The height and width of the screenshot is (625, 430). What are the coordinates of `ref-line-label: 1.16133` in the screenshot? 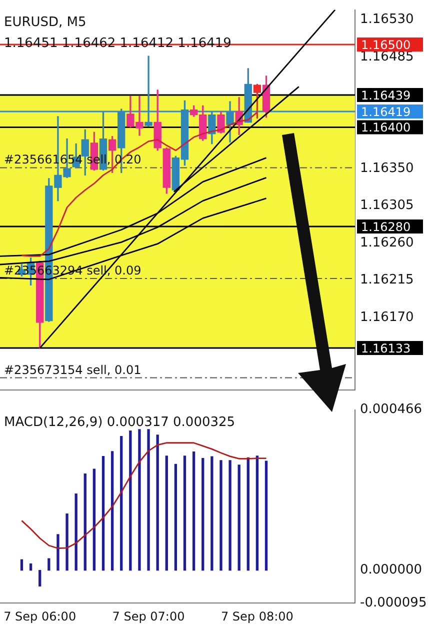 It's located at (386, 349).